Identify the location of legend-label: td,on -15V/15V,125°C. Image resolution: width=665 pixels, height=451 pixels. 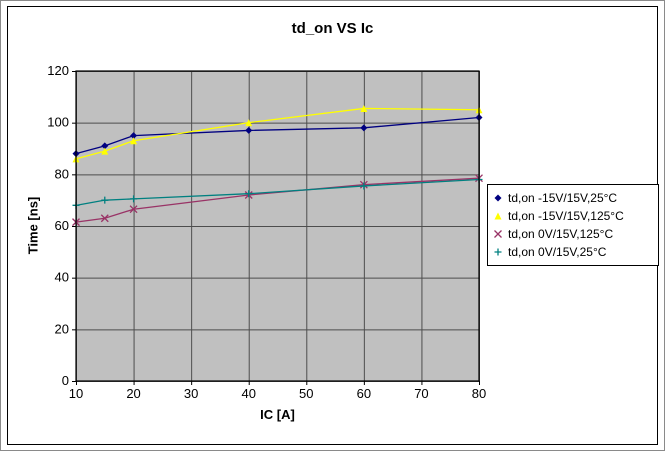
(566, 216).